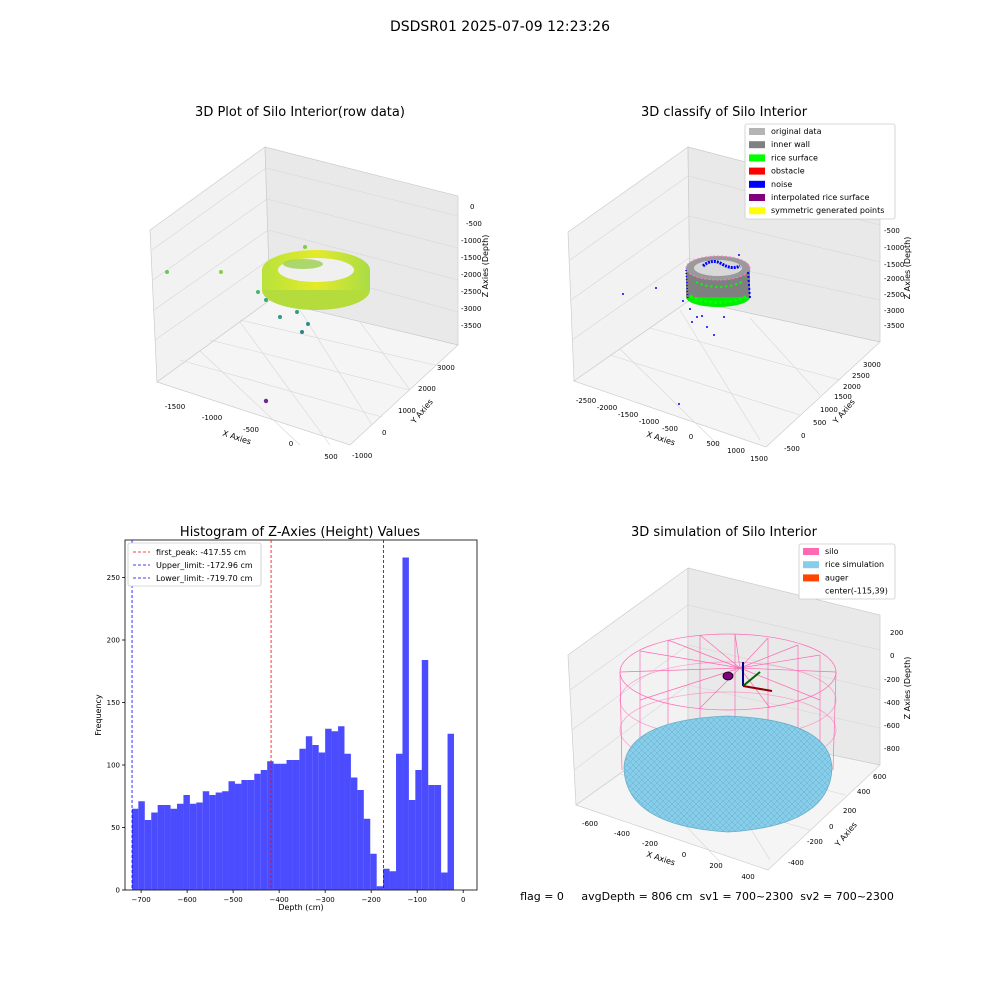  What do you see at coordinates (832, 407) in the screenshot?
I see `classify-y-ticks: -500 0 500 1000 1500 2000 2500 3000` at bounding box center [832, 407].